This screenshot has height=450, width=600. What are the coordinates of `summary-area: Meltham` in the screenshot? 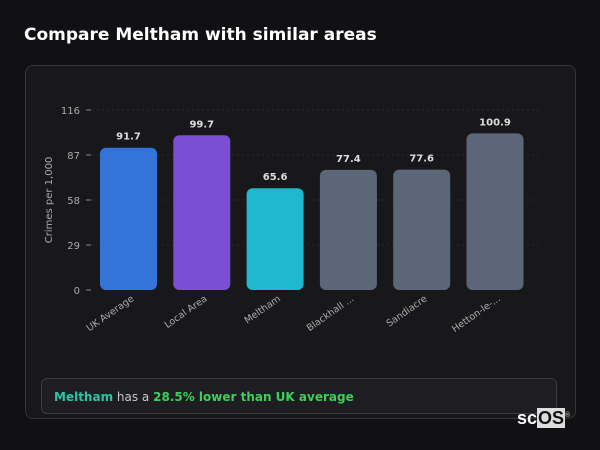 It's located at (84, 397).